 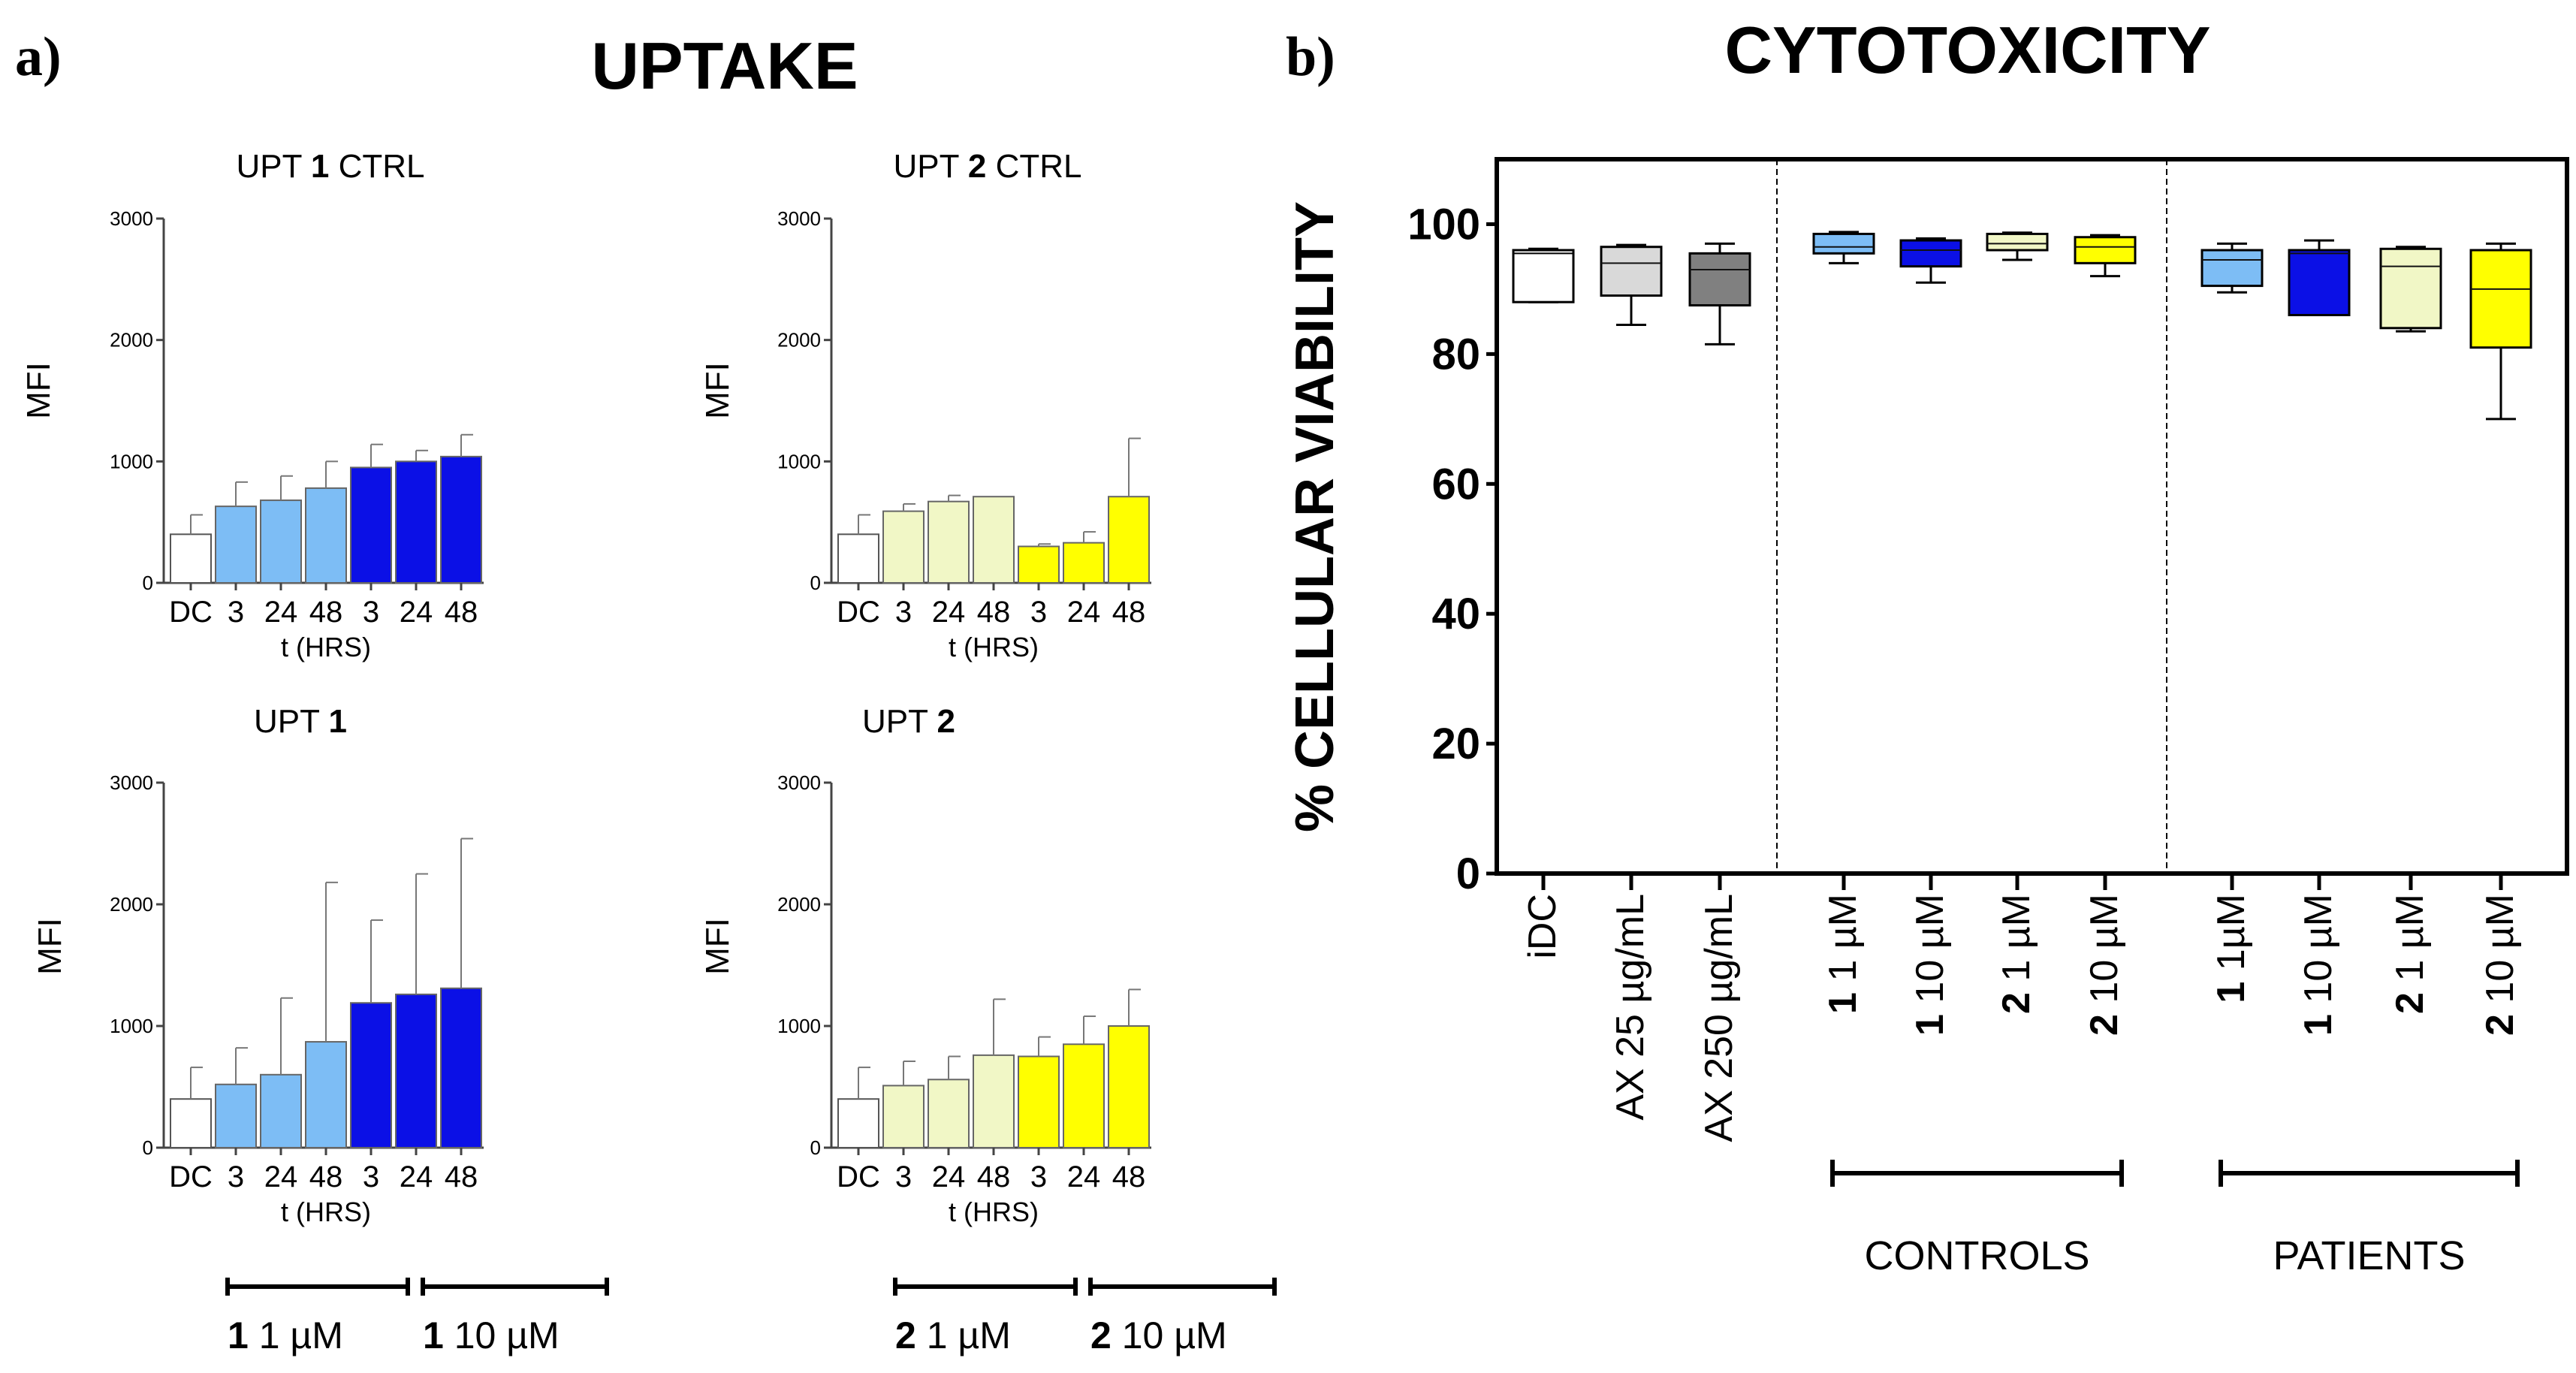 I want to click on x-tick-label: 2 1 µM, so click(x=2017, y=954).